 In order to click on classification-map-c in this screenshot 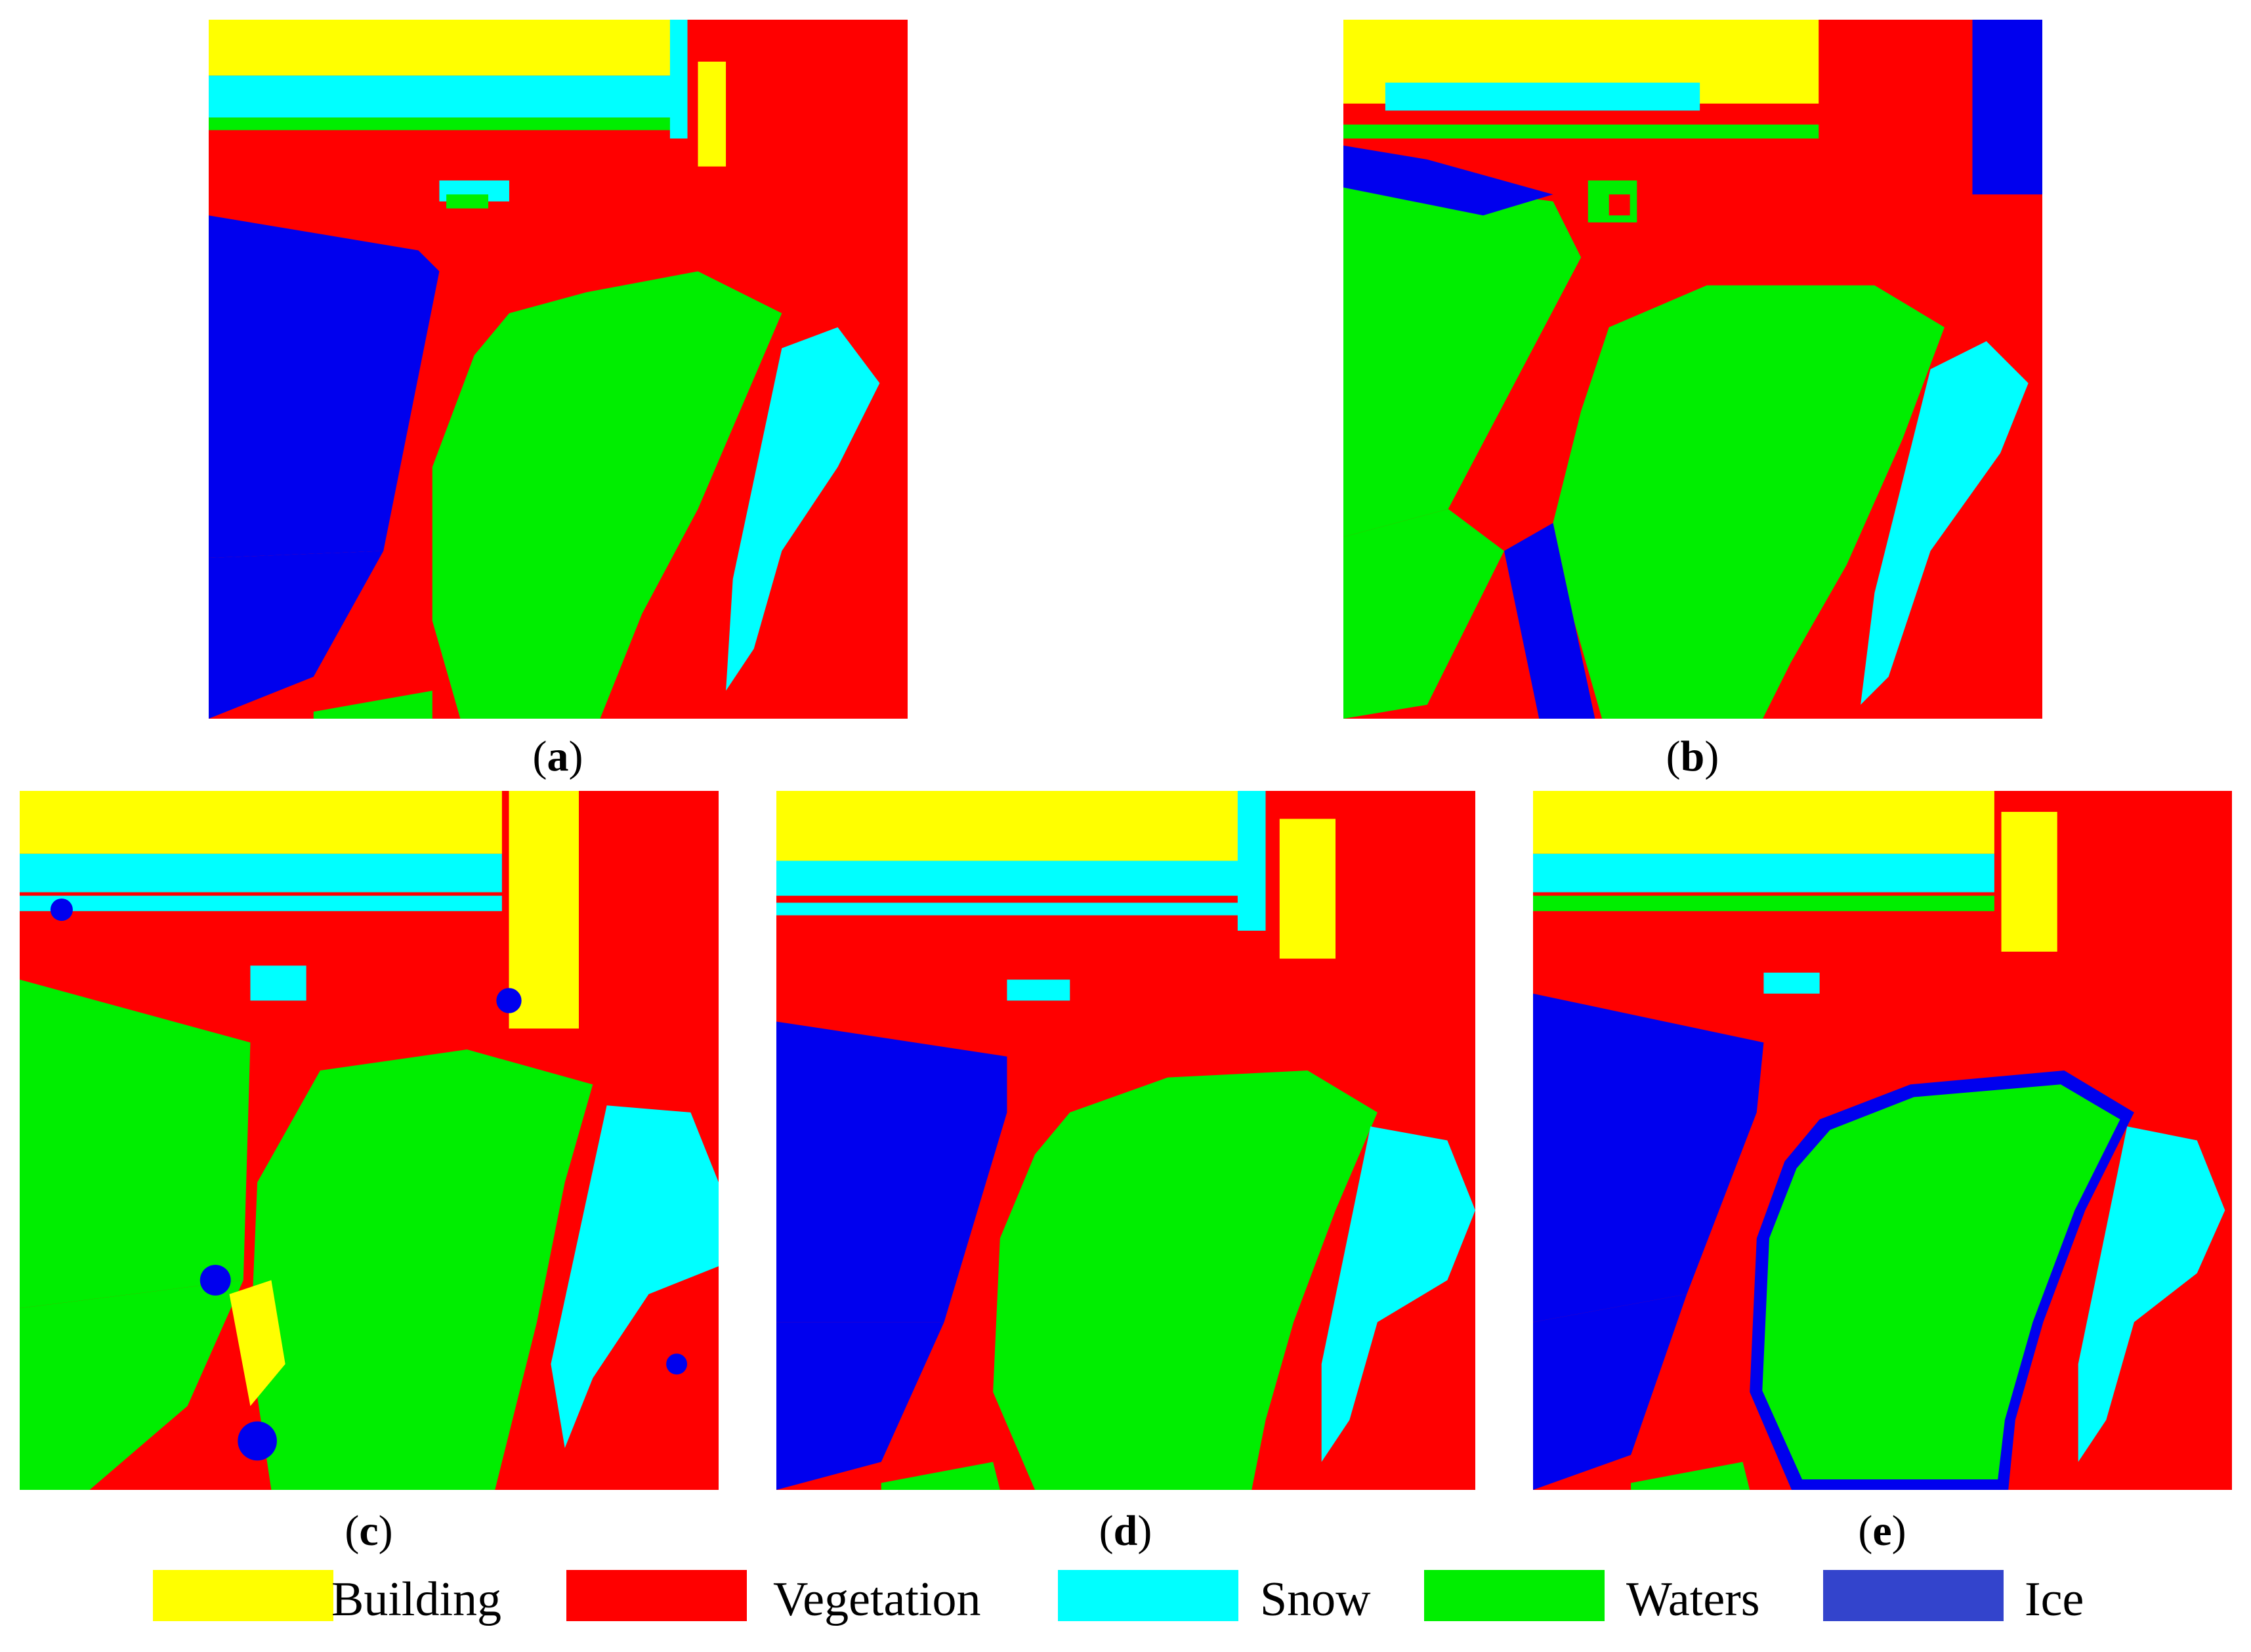, I will do `click(370, 1140)`.